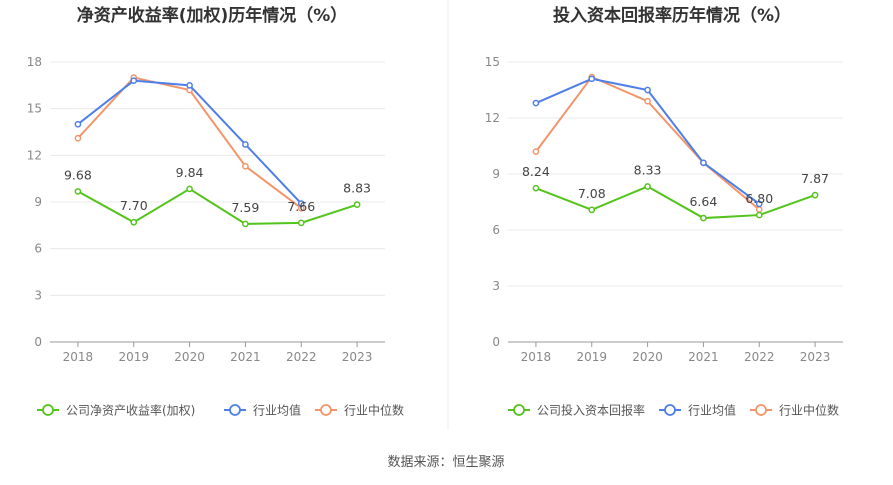 The image size is (893, 485). What do you see at coordinates (34, 62) in the screenshot?
I see `y-tick-label: 18` at bounding box center [34, 62].